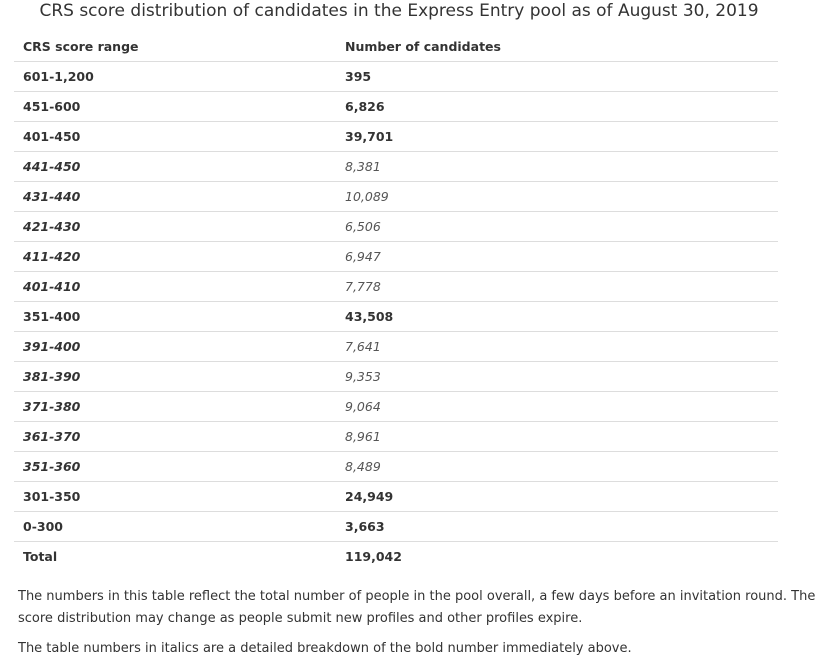 Image resolution: width=834 pixels, height=668 pixels. Describe the element at coordinates (396, 527) in the screenshot. I see `table-row: 0-300 3,663` at that location.